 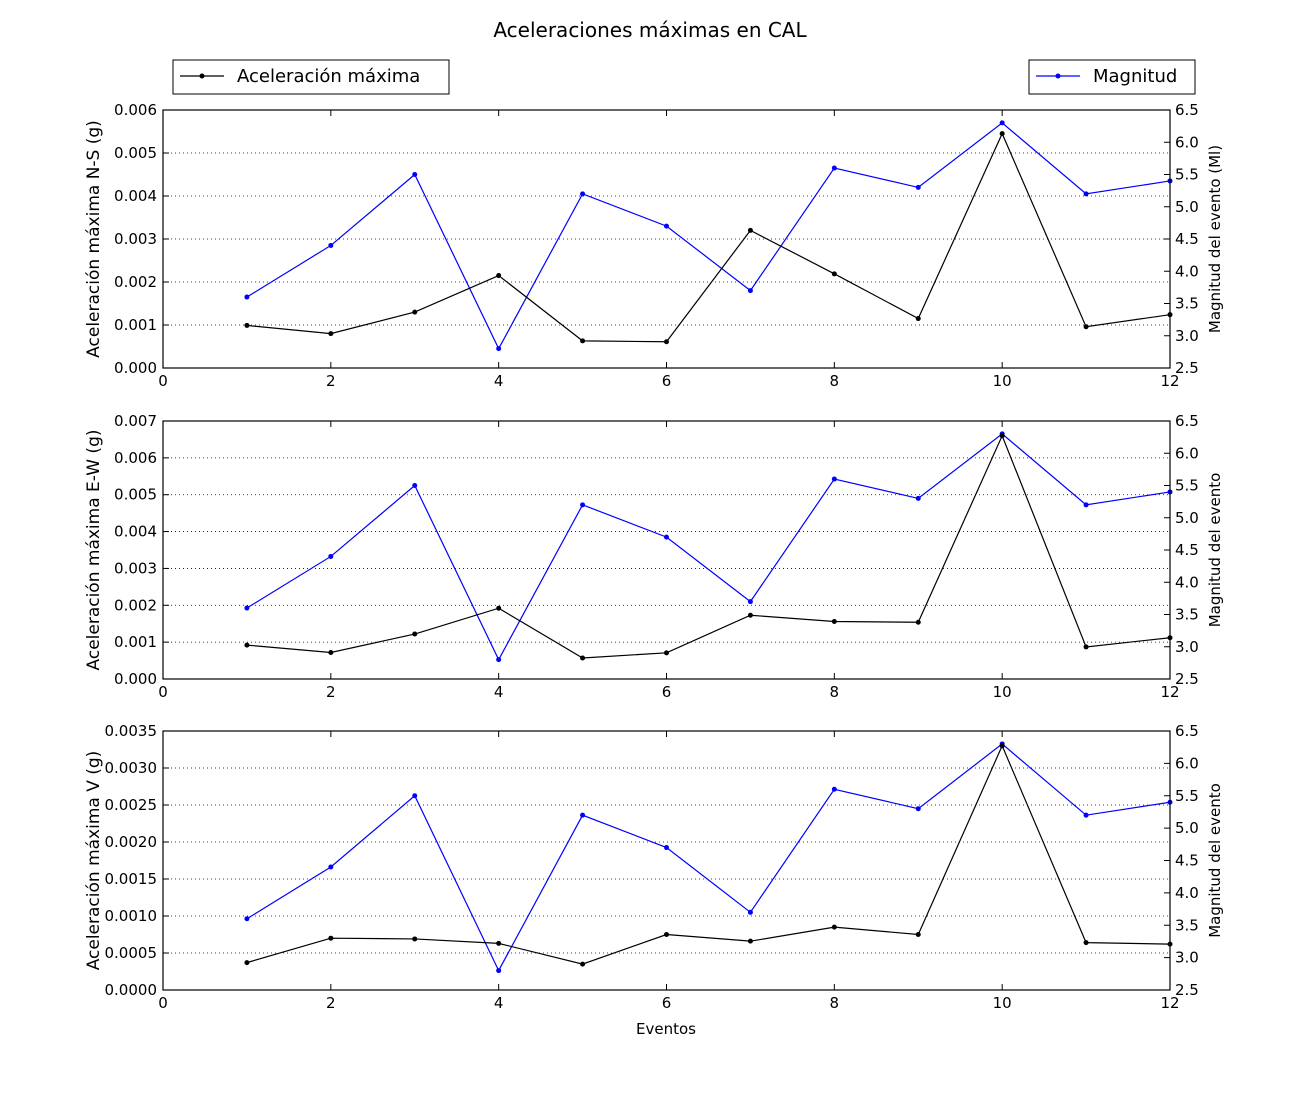 What do you see at coordinates (1187, 958) in the screenshot?
I see `y-right-tick-label: 3.0` at bounding box center [1187, 958].